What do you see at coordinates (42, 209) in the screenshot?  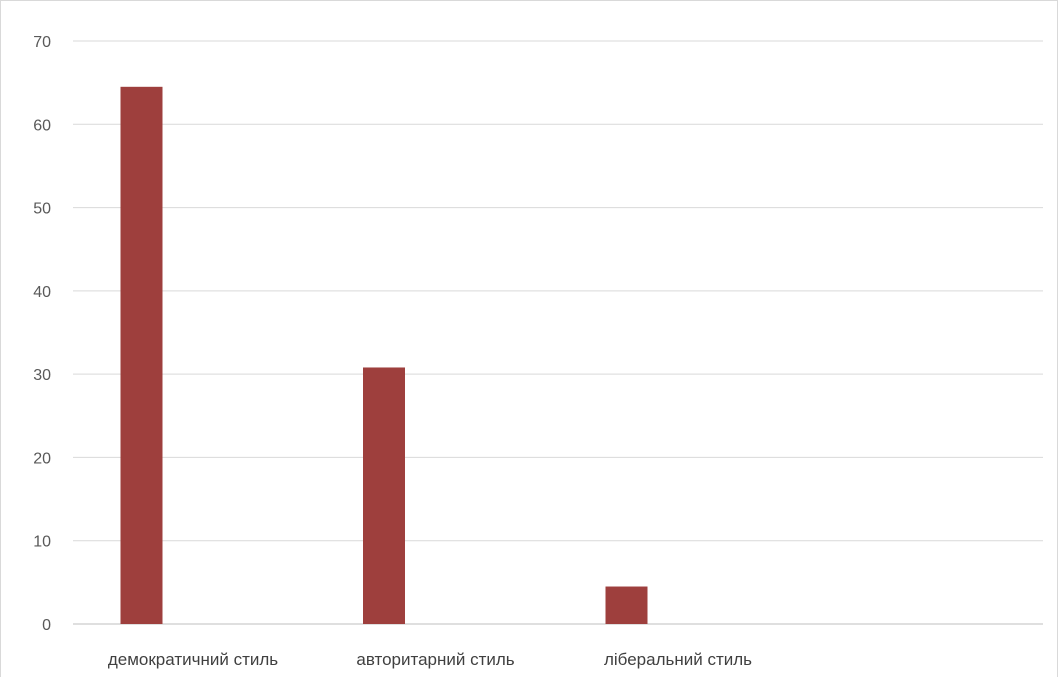 I see `y-tick-label: 50` at bounding box center [42, 209].